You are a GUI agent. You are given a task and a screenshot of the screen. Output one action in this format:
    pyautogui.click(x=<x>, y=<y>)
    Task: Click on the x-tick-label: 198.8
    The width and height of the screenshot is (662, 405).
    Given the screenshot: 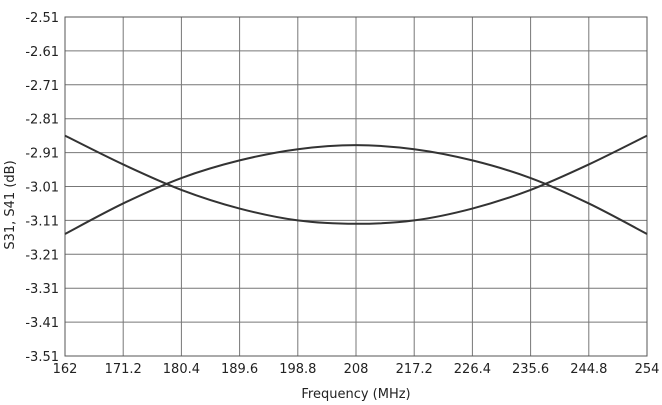 What is the action you would take?
    pyautogui.click(x=297, y=369)
    